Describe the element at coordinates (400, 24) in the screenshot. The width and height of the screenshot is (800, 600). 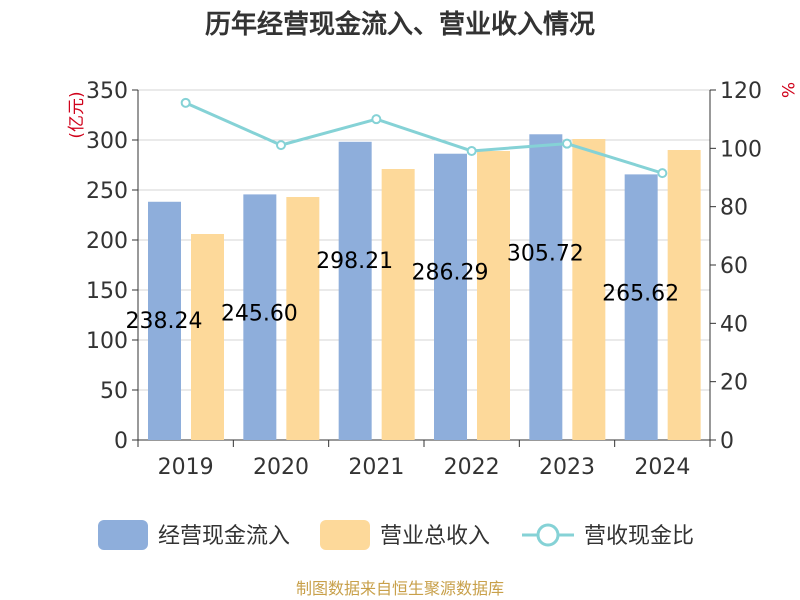
I see `chart-title: 历年经营现金流入、营业收入情况` at that location.